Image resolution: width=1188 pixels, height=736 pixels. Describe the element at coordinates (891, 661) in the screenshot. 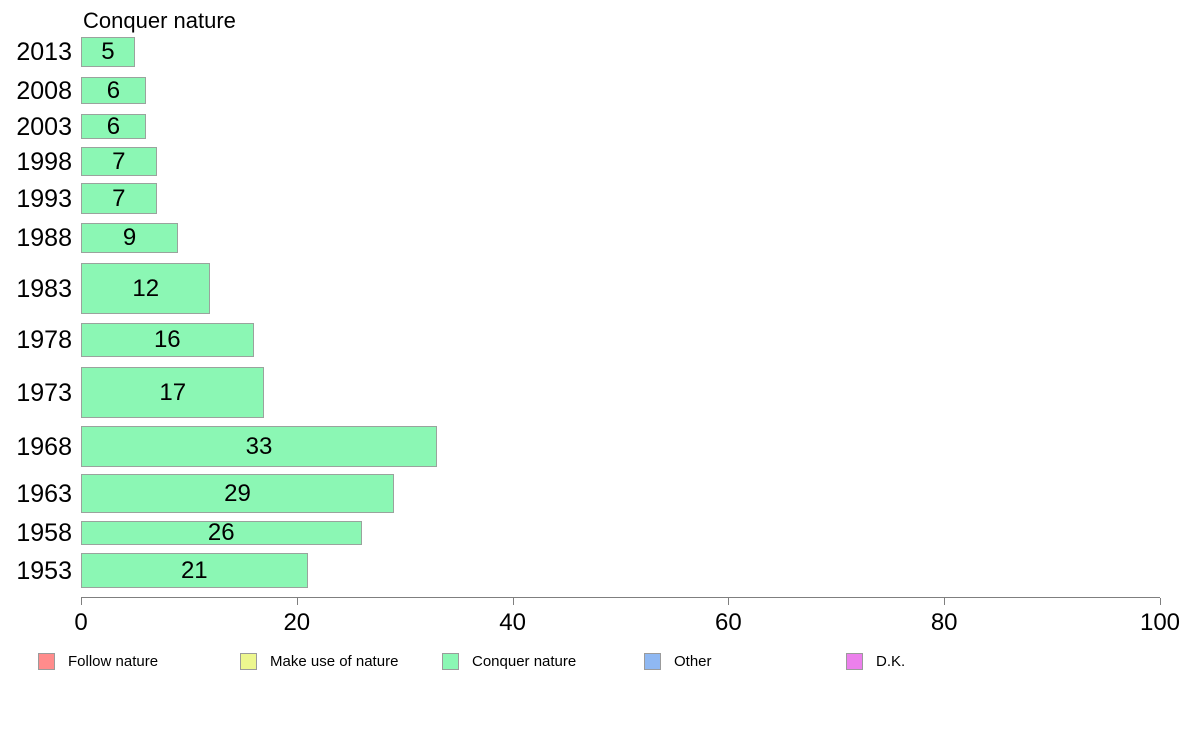

I see `legend-label: D.K.` at that location.